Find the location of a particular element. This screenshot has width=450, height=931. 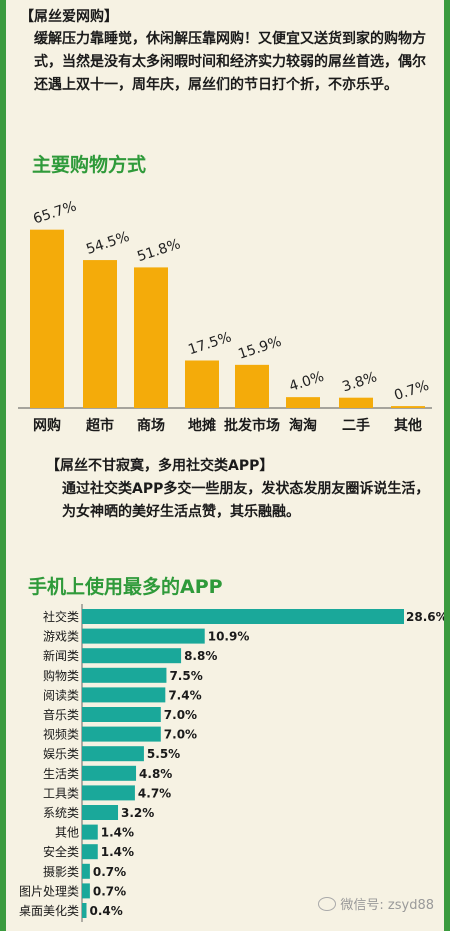

bar-value-label: 54.5% is located at coordinates (107, 243).